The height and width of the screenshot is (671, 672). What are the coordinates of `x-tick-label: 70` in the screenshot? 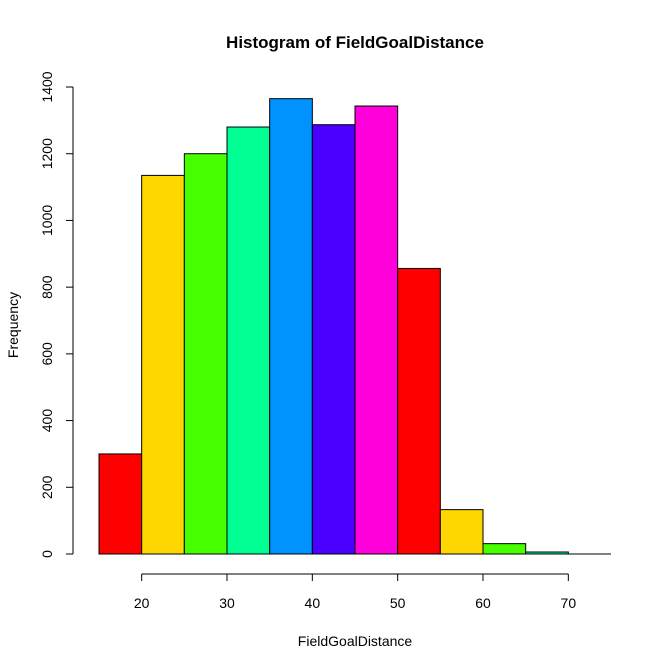 It's located at (569, 603).